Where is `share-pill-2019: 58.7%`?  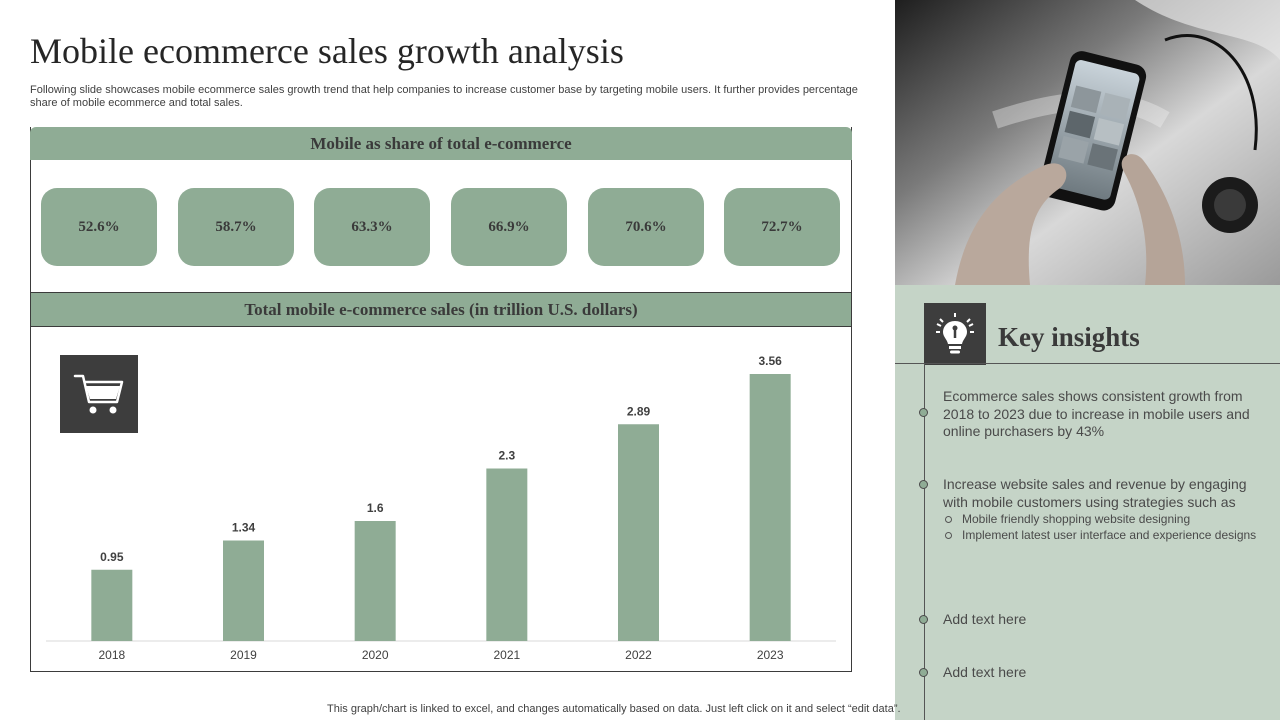
share-pill-2019: 58.7% is located at coordinates (236, 227).